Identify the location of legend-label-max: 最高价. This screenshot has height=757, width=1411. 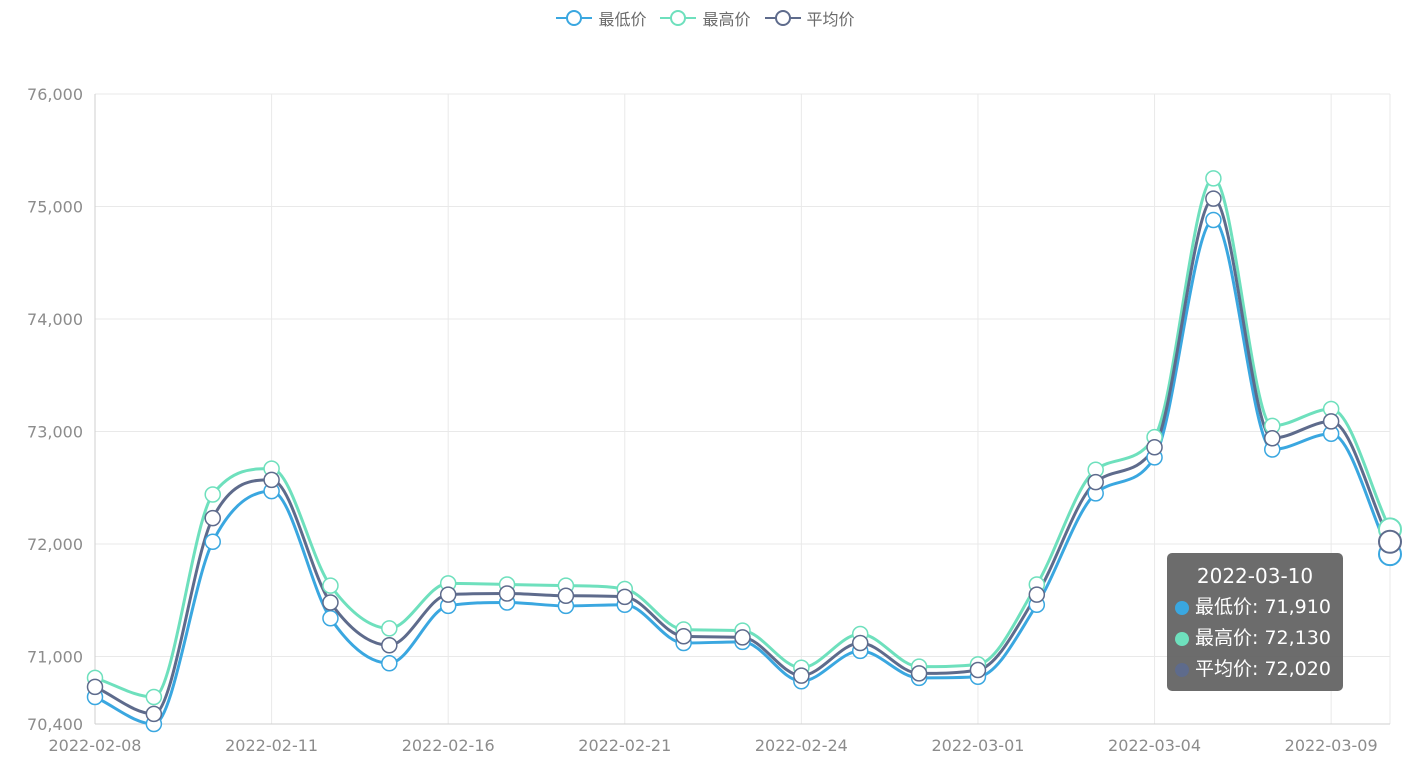
(726, 19).